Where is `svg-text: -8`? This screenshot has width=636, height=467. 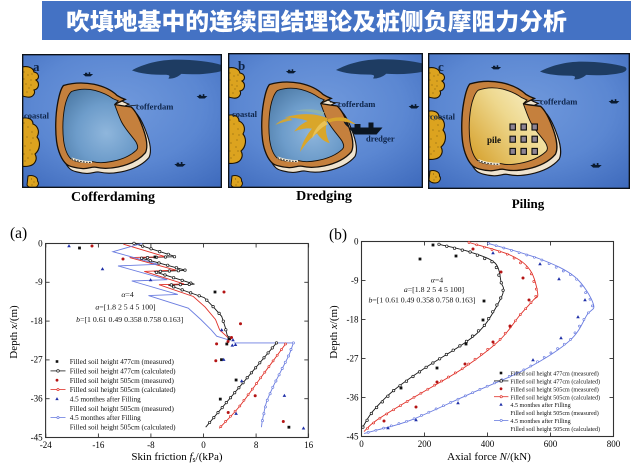
svg-text: -8 is located at coordinates (151, 445).